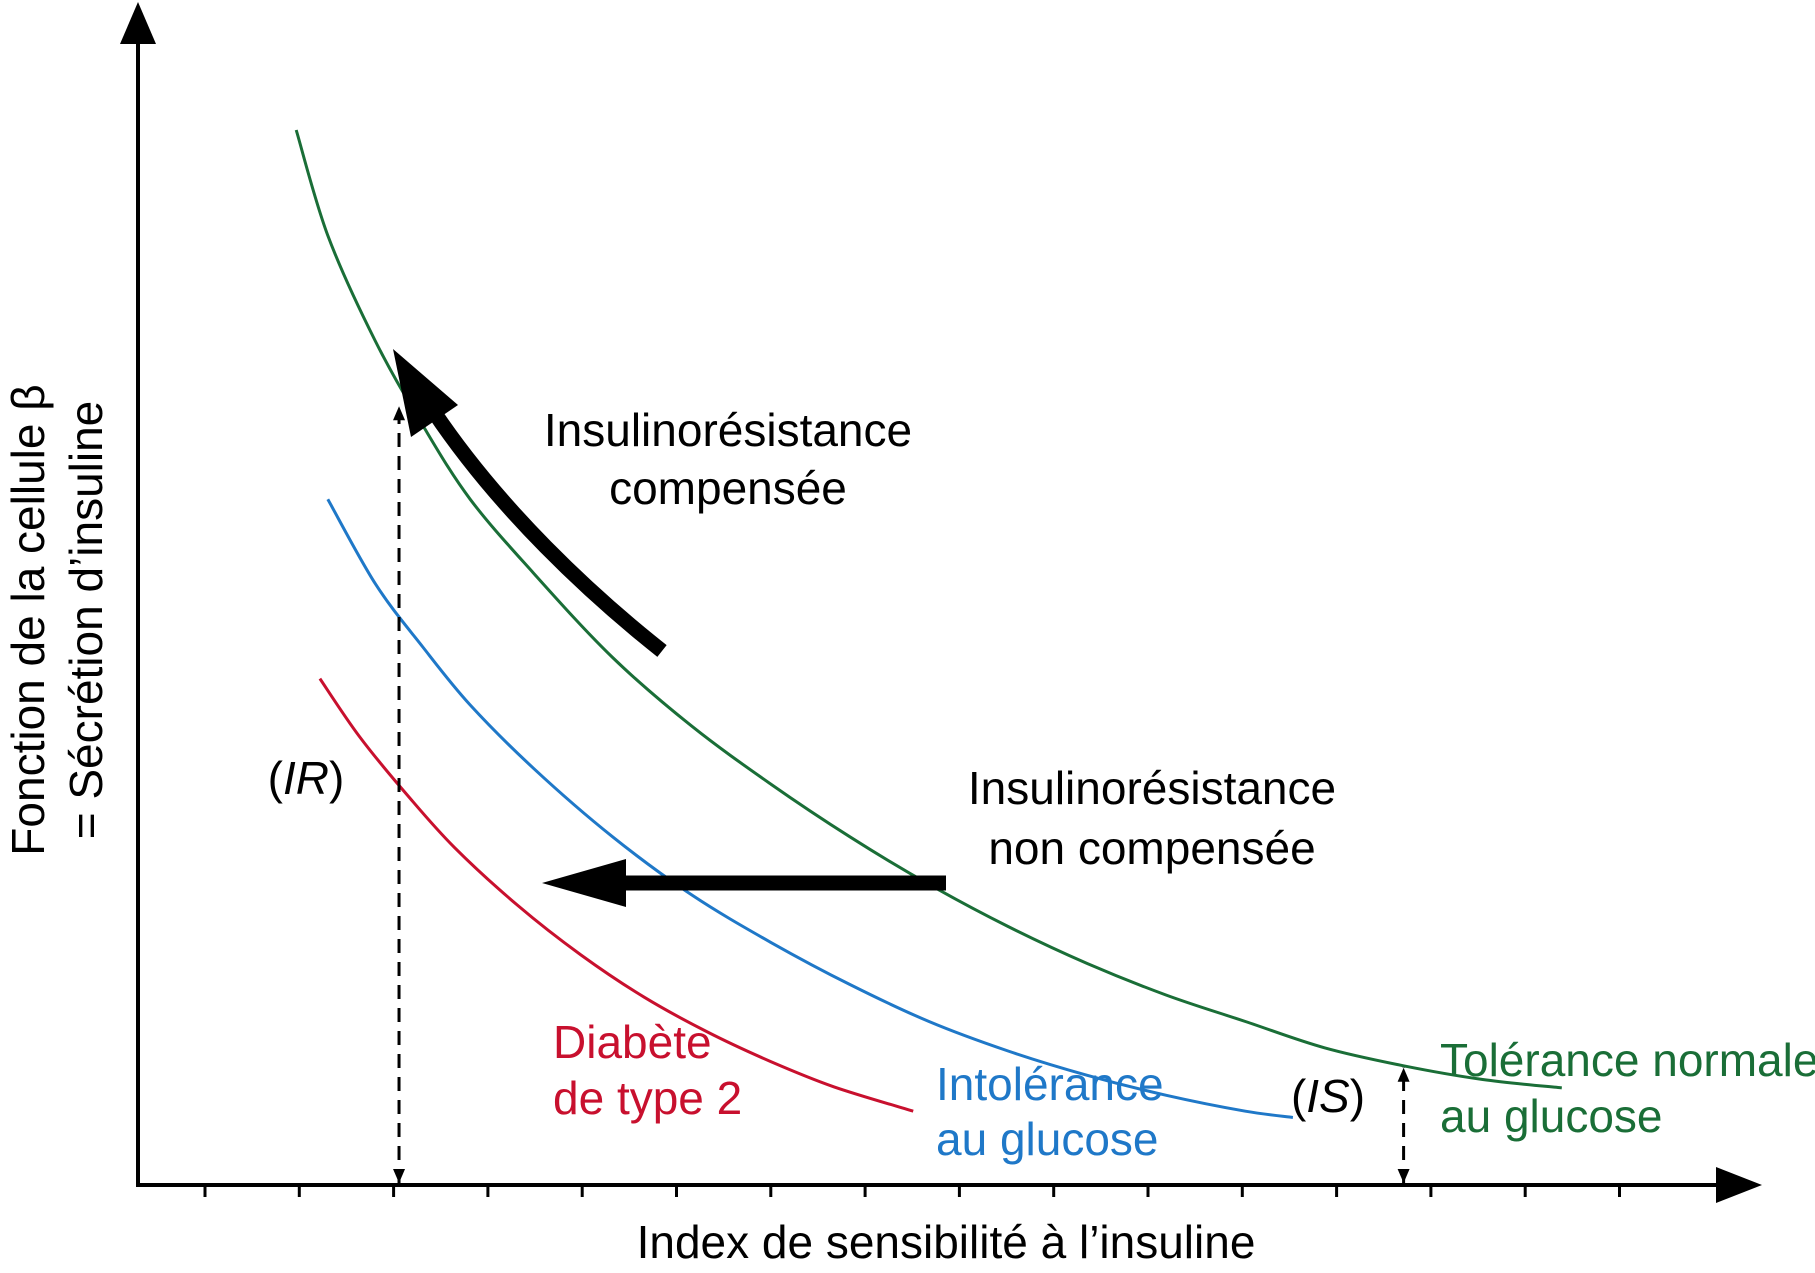 The image size is (1815, 1273). Describe the element at coordinates (547, 532) in the screenshot. I see `compensated-arrow-shaft` at that location.